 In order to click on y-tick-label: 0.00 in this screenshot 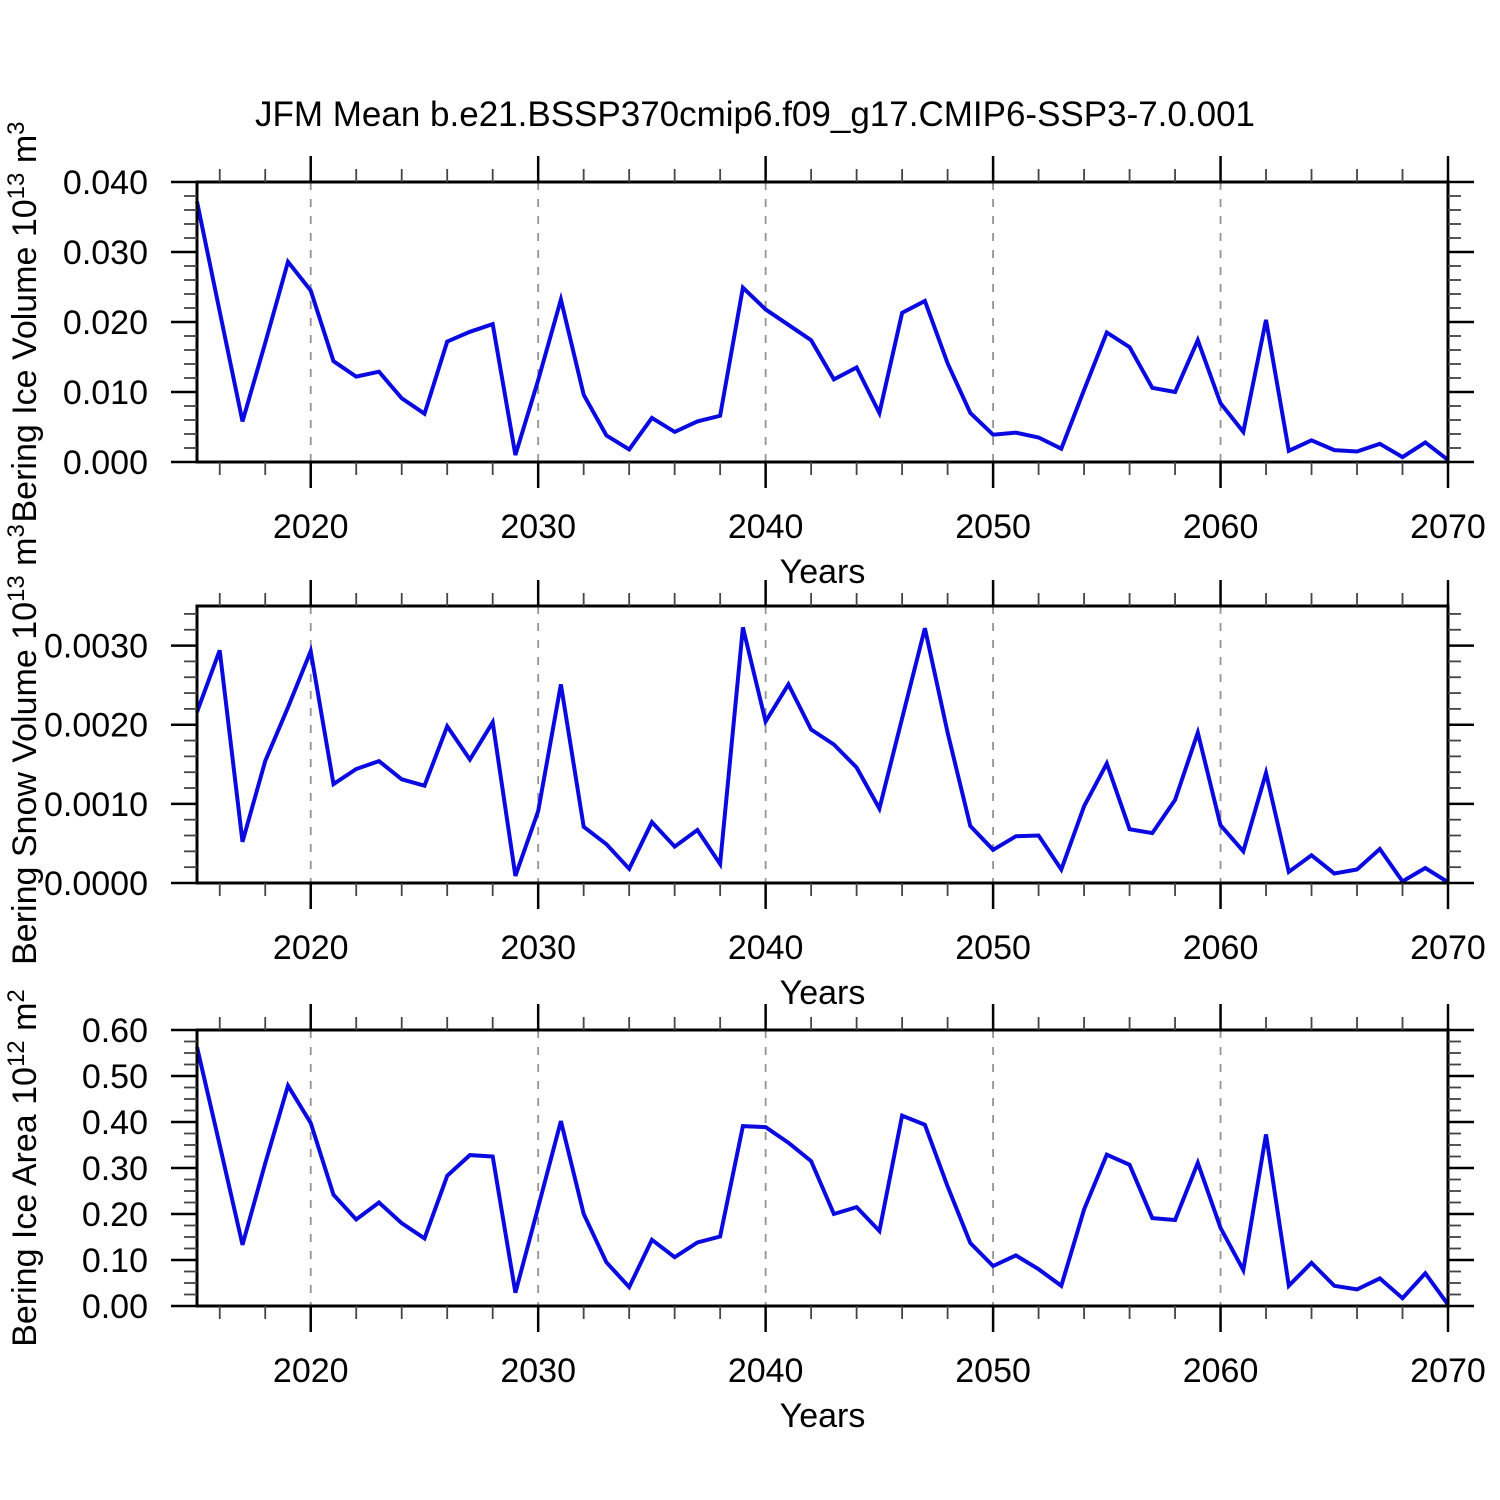, I will do `click(115, 1307)`.